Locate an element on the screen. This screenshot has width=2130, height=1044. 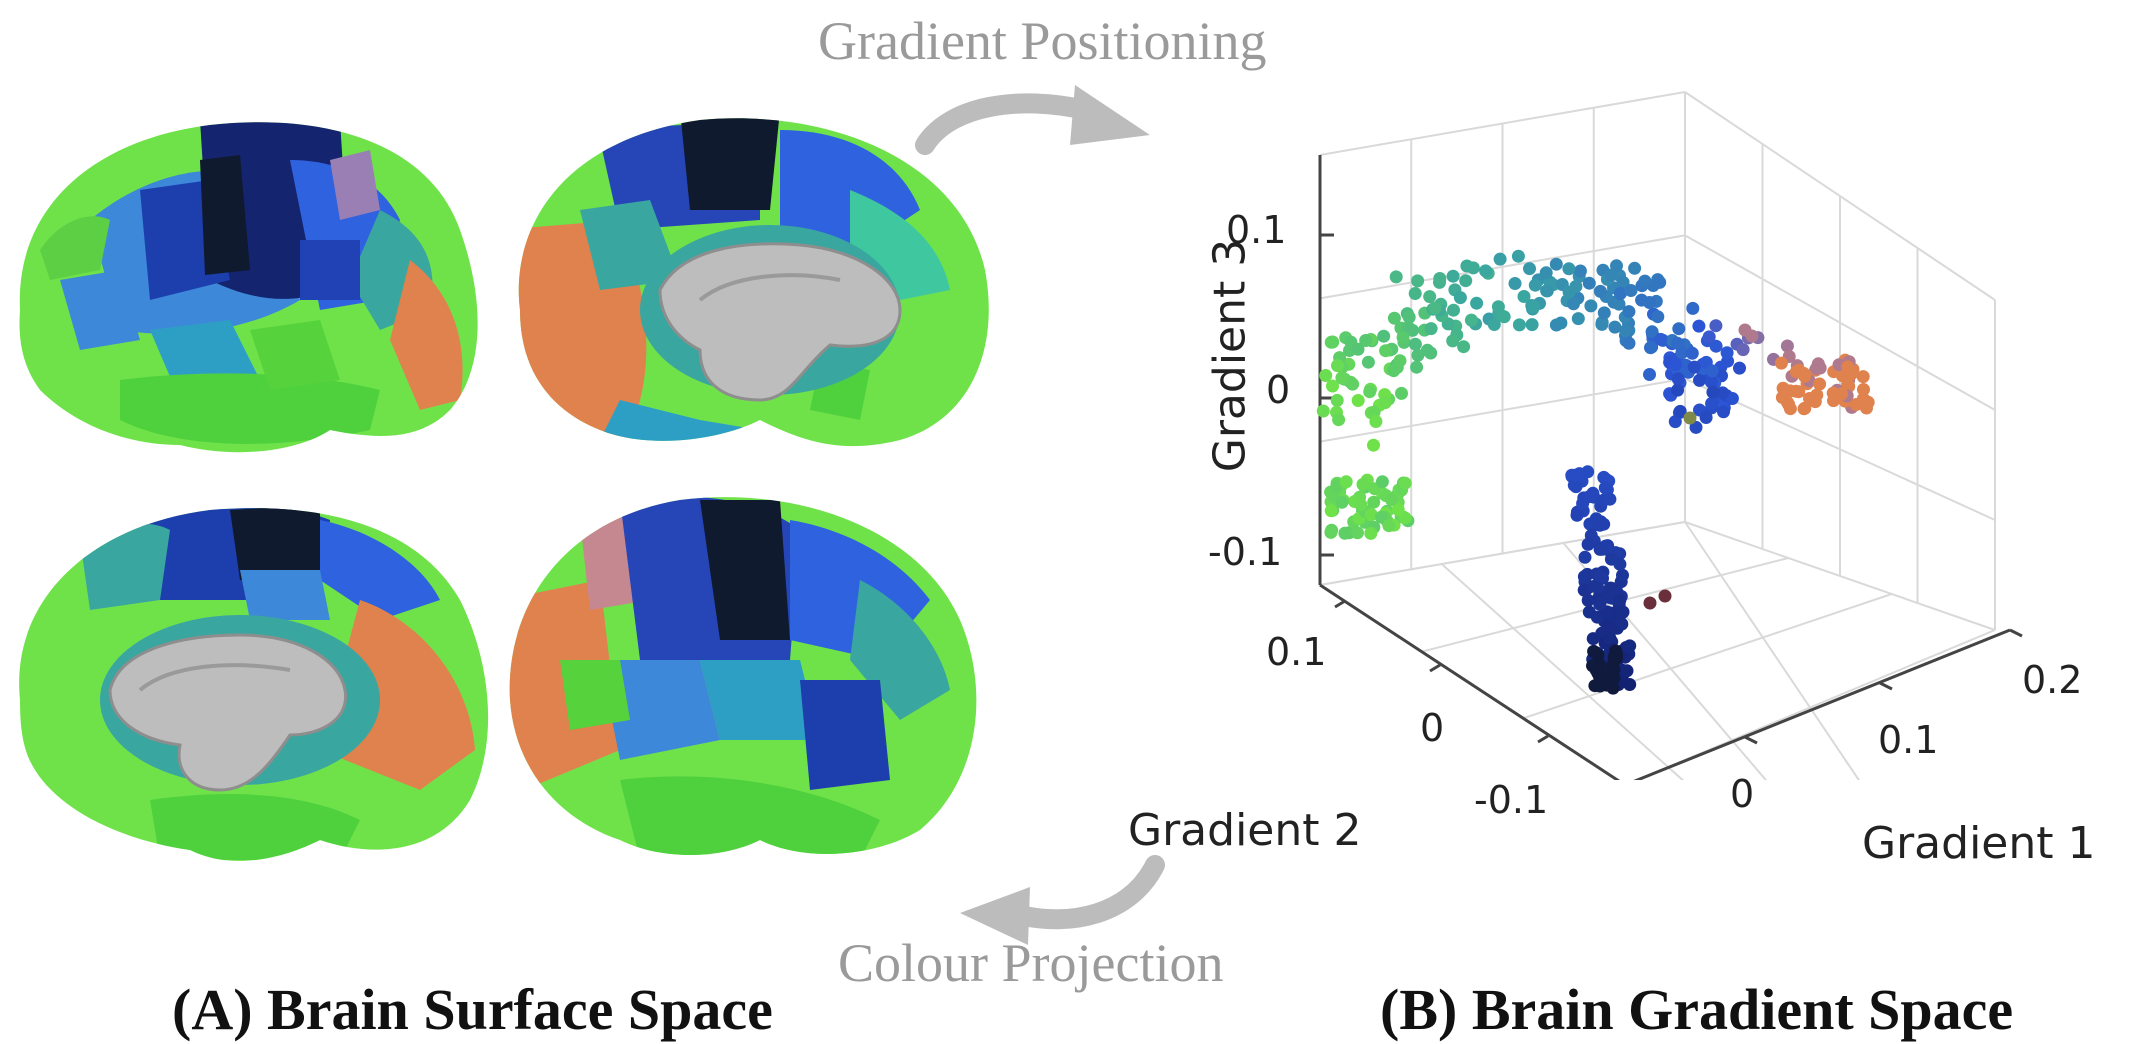
gradient-1-tick: 0.1 is located at coordinates (1908, 740).